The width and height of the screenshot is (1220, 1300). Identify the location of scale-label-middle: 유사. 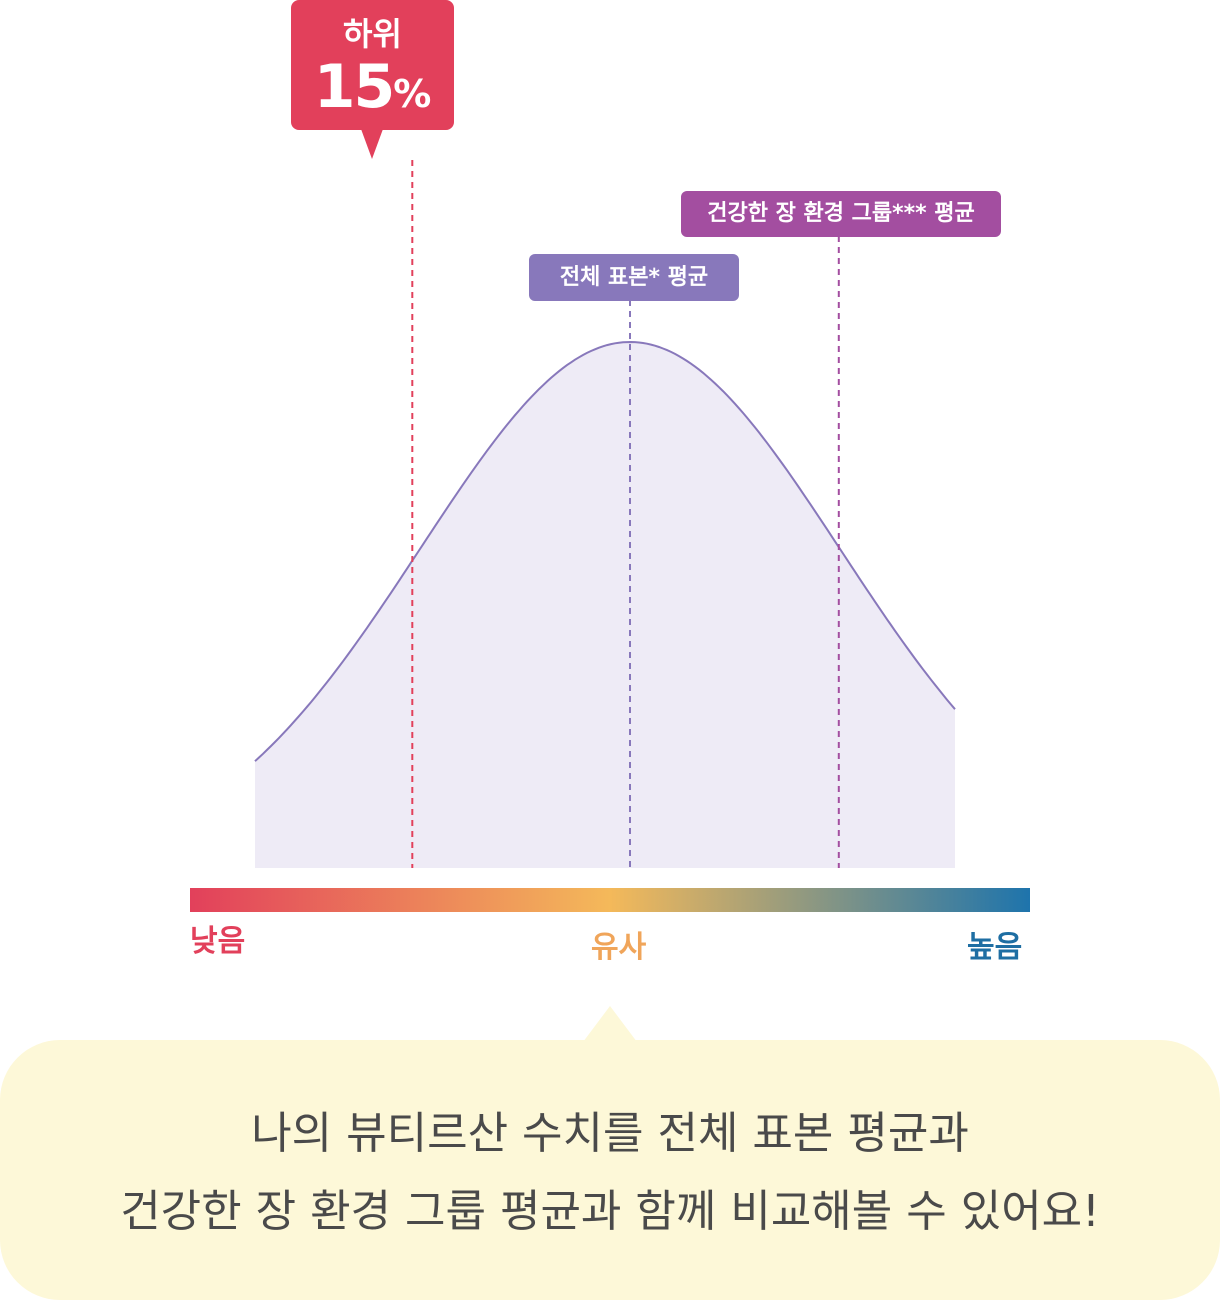
(619, 947).